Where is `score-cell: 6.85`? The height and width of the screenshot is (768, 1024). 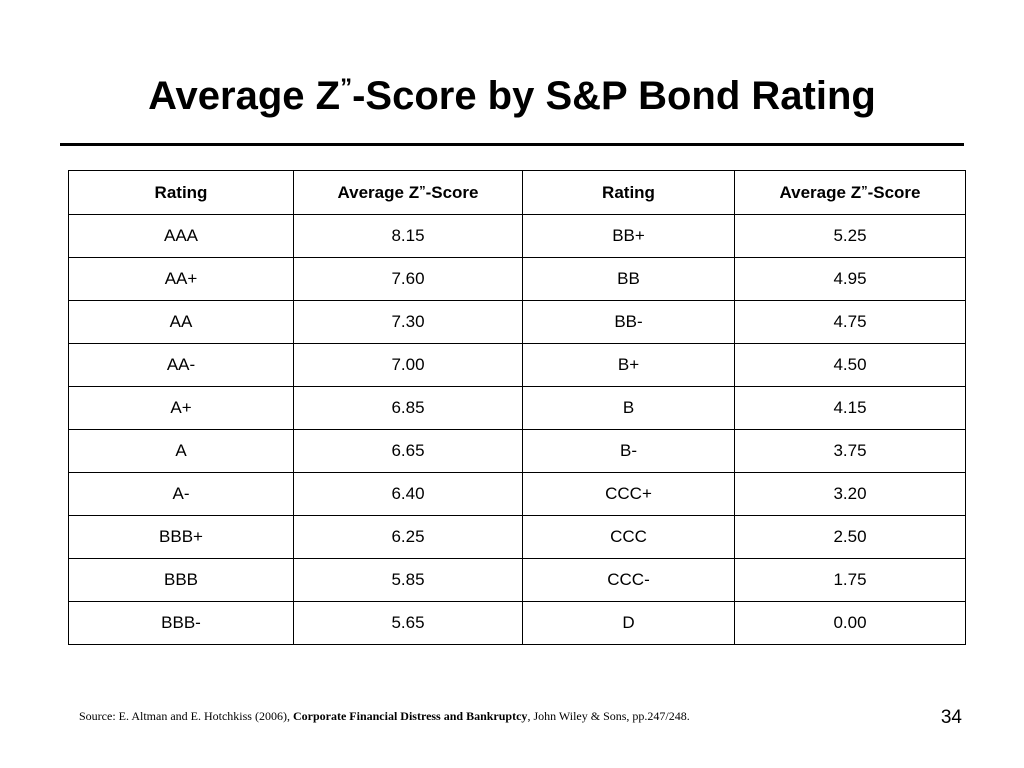
score-cell: 6.85 is located at coordinates (408, 408).